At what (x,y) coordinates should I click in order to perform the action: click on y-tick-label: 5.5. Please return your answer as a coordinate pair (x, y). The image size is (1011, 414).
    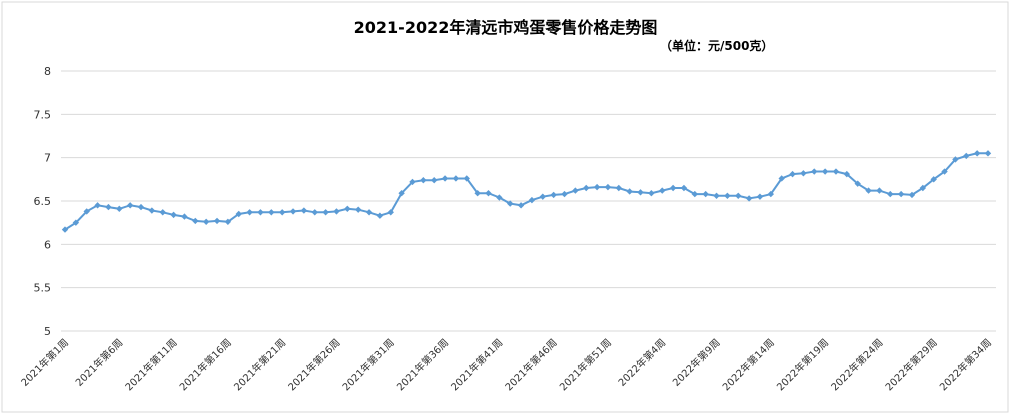
    Looking at the image, I should click on (43, 288).